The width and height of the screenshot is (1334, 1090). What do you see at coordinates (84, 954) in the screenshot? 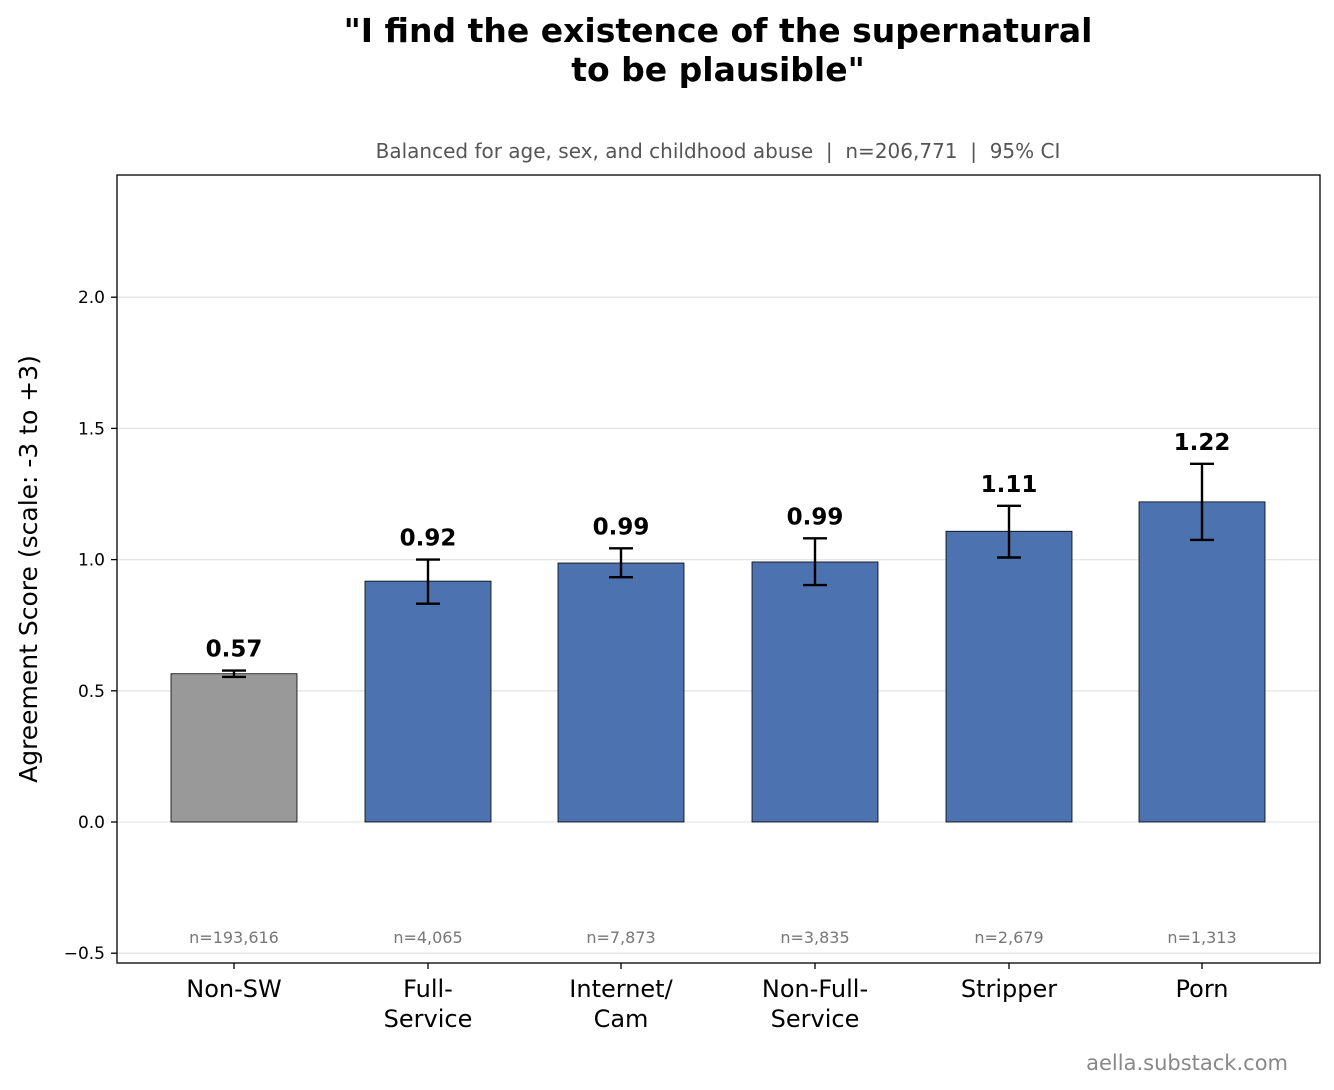
I see `y-tick-label: −0.5` at bounding box center [84, 954].